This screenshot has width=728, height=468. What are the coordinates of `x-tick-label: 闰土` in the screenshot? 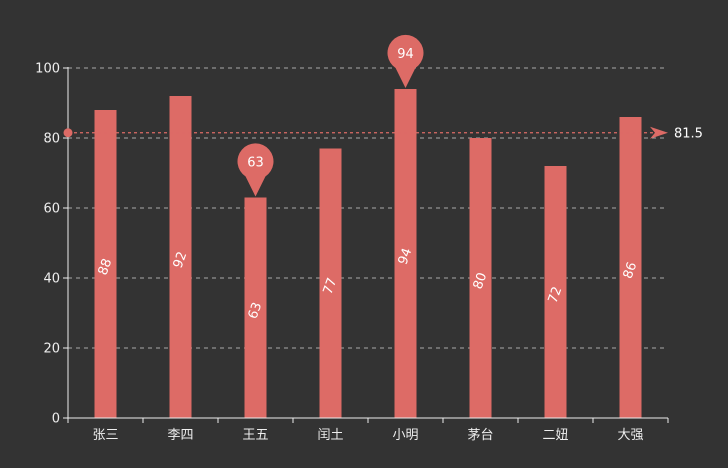 It's located at (330, 435).